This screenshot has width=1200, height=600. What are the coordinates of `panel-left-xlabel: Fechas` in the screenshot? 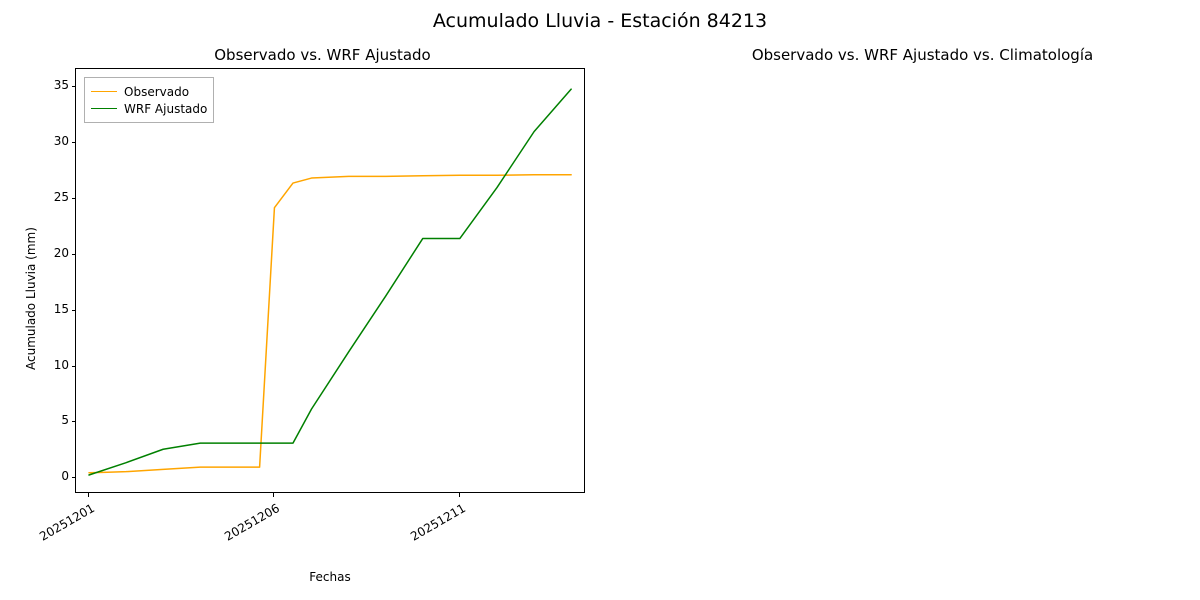 It's located at (330, 577).